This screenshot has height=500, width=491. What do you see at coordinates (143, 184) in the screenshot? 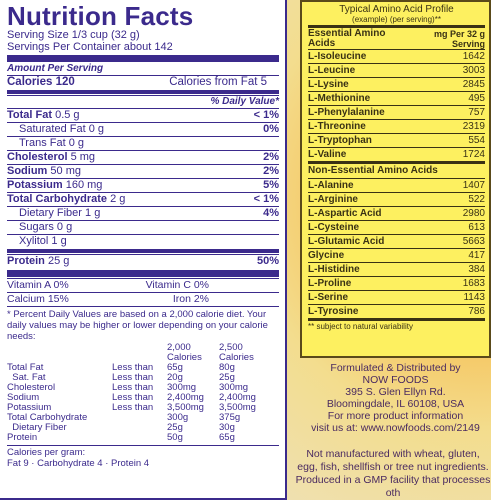
I see `nutrient-row: Potassium 160 mg 5%` at bounding box center [143, 184].